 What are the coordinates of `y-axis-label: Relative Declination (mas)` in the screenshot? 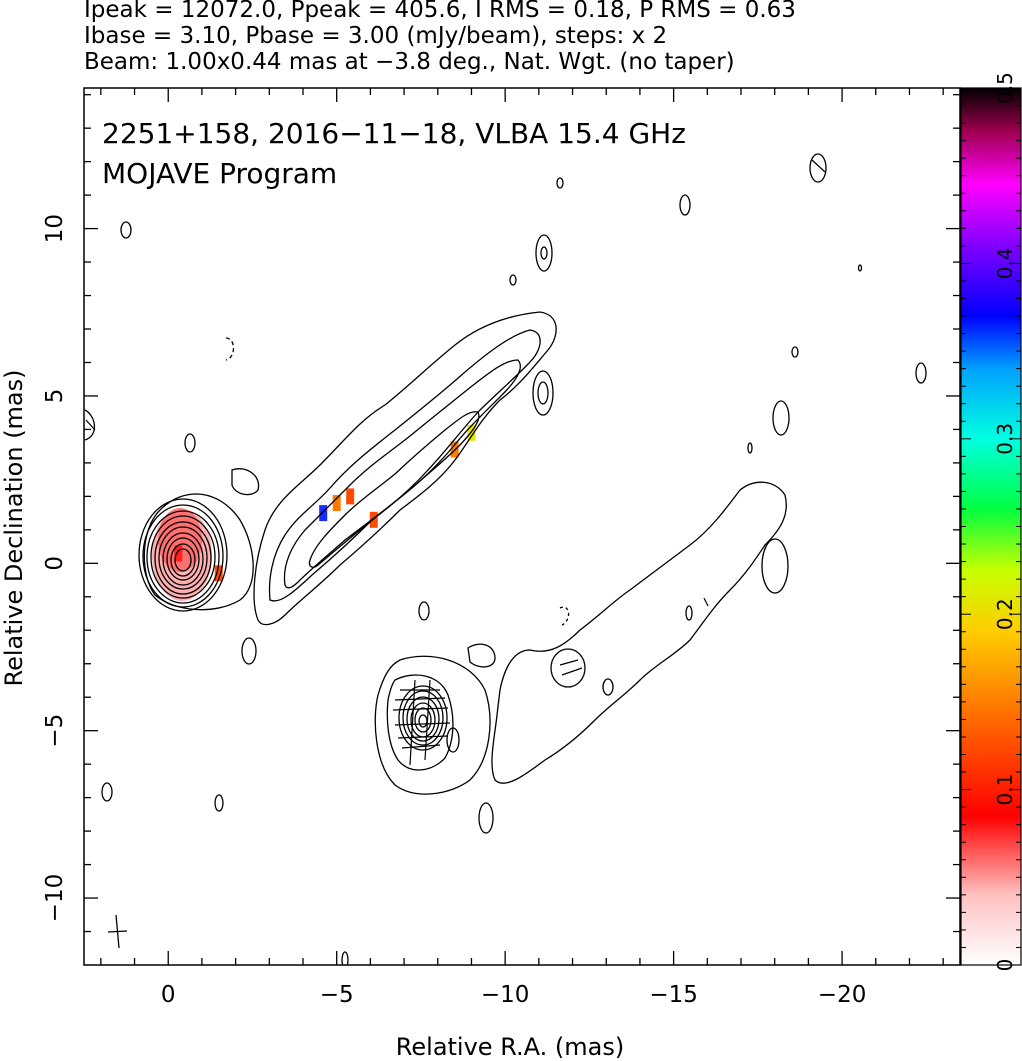 It's located at (14, 527).